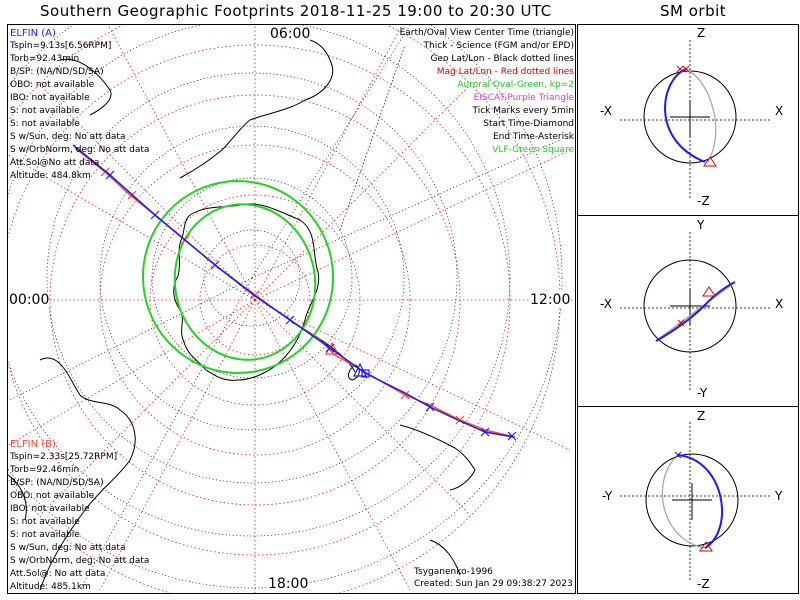  What do you see at coordinates (533, 150) in the screenshot?
I see `legend-item: VLF-Green Square` at bounding box center [533, 150].